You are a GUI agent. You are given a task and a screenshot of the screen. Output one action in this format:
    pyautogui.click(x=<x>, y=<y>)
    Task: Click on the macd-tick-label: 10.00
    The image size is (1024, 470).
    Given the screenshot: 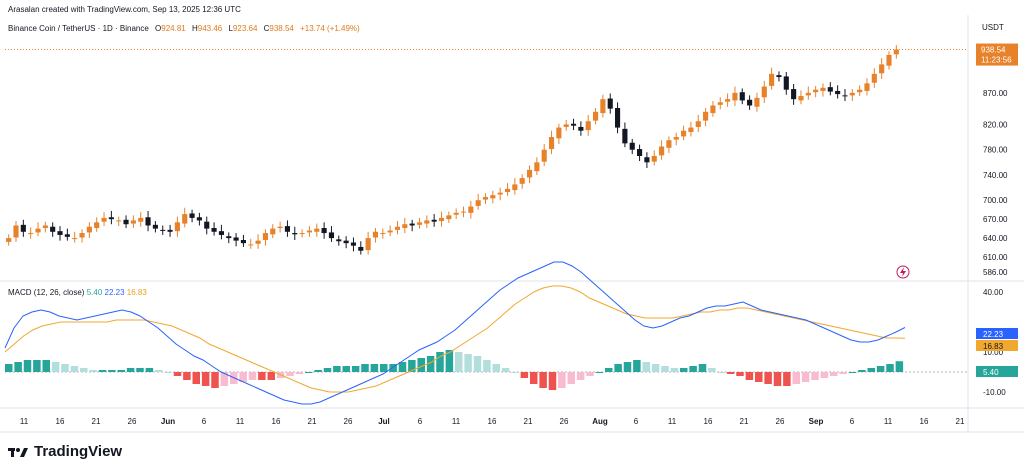 What is the action you would take?
    pyautogui.click(x=993, y=352)
    